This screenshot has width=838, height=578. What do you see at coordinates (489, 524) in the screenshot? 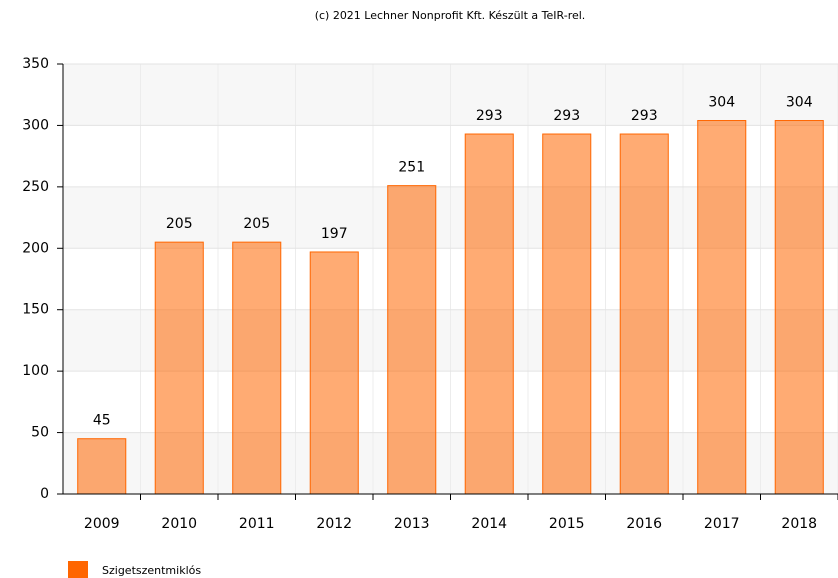
I see `x-tick-label: 2014` at bounding box center [489, 524].